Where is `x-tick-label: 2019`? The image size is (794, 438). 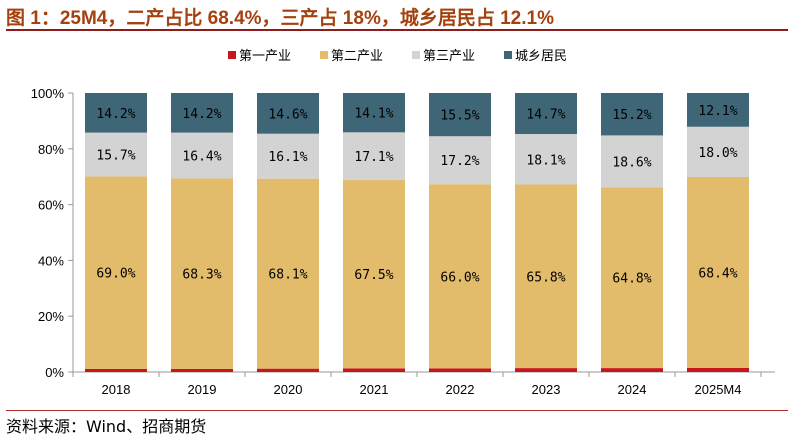
x-tick-label: 2019 is located at coordinates (202, 389).